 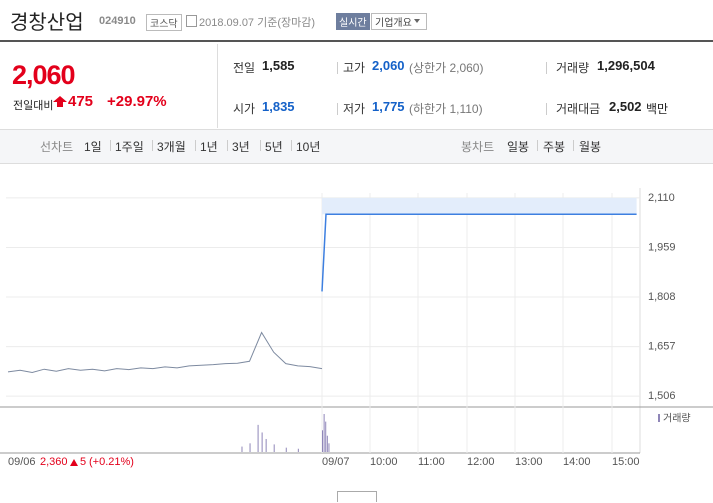 I want to click on up-arrow, so click(x=60, y=101).